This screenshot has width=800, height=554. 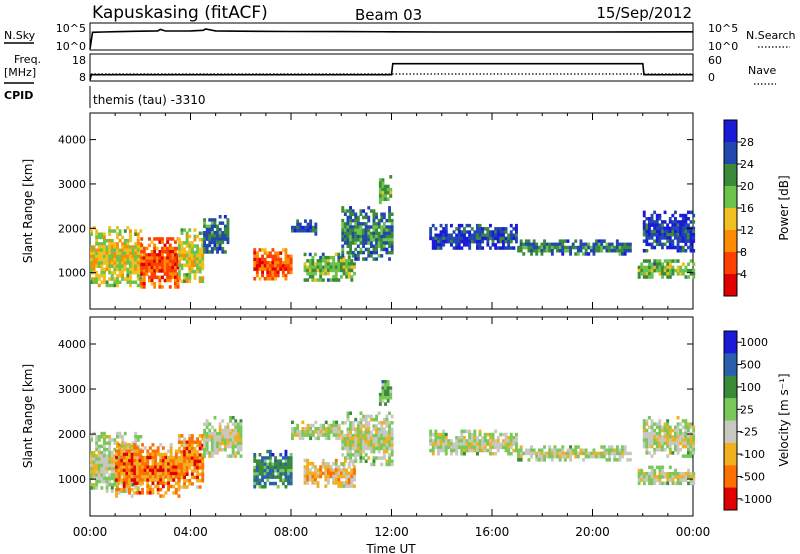 What do you see at coordinates (644, 13) in the screenshot?
I see `date-label: 15/Sep/2012` at bounding box center [644, 13].